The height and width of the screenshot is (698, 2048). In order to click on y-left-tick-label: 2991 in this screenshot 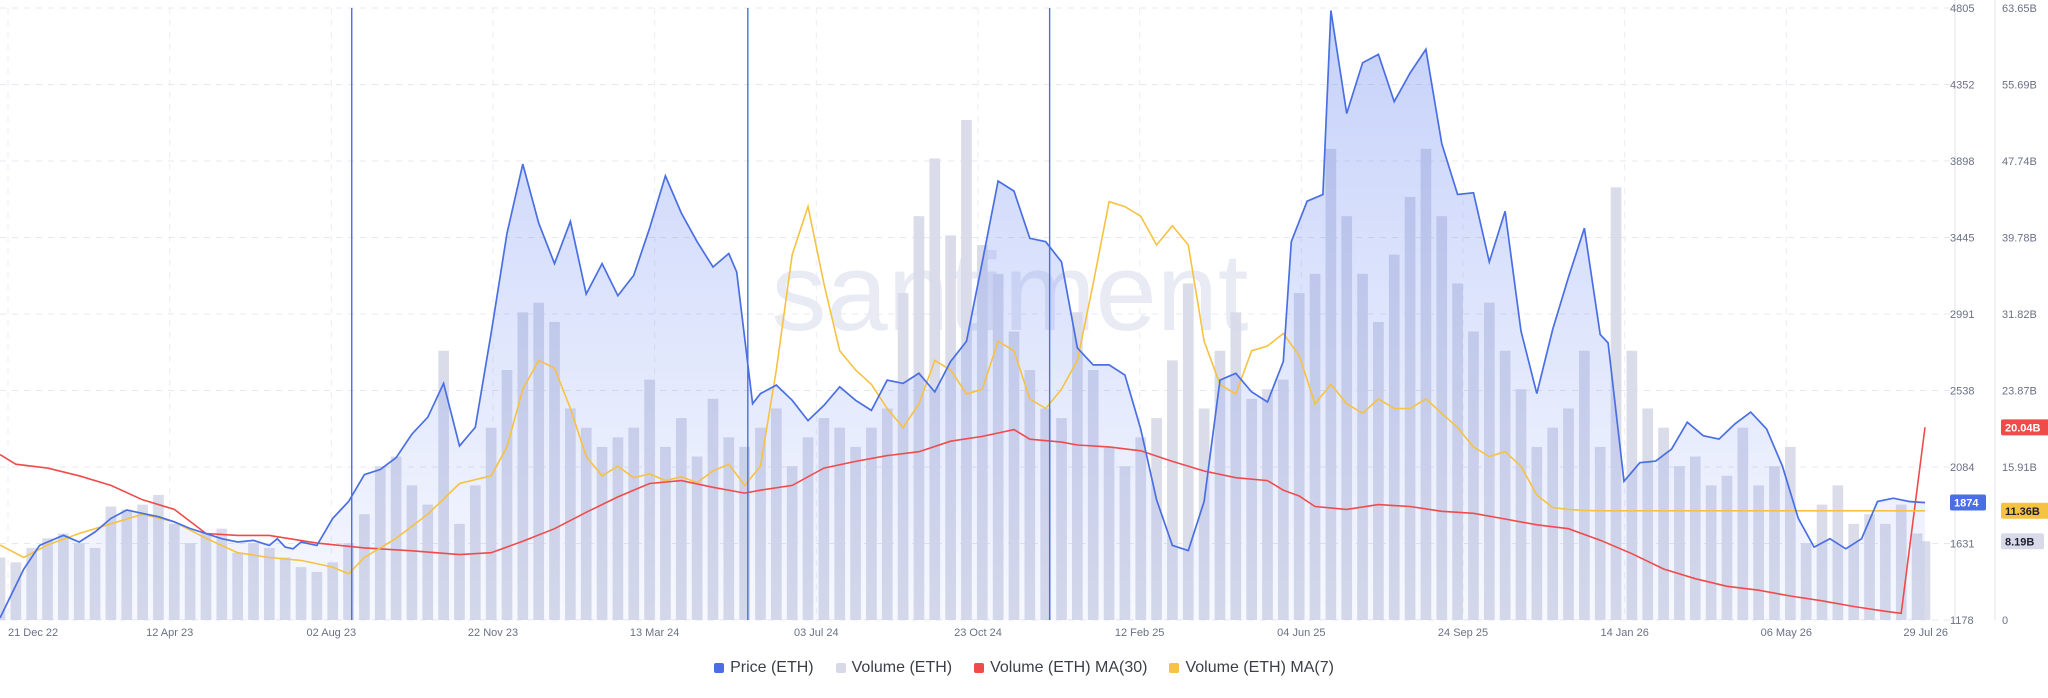, I will do `click(1962, 315)`.